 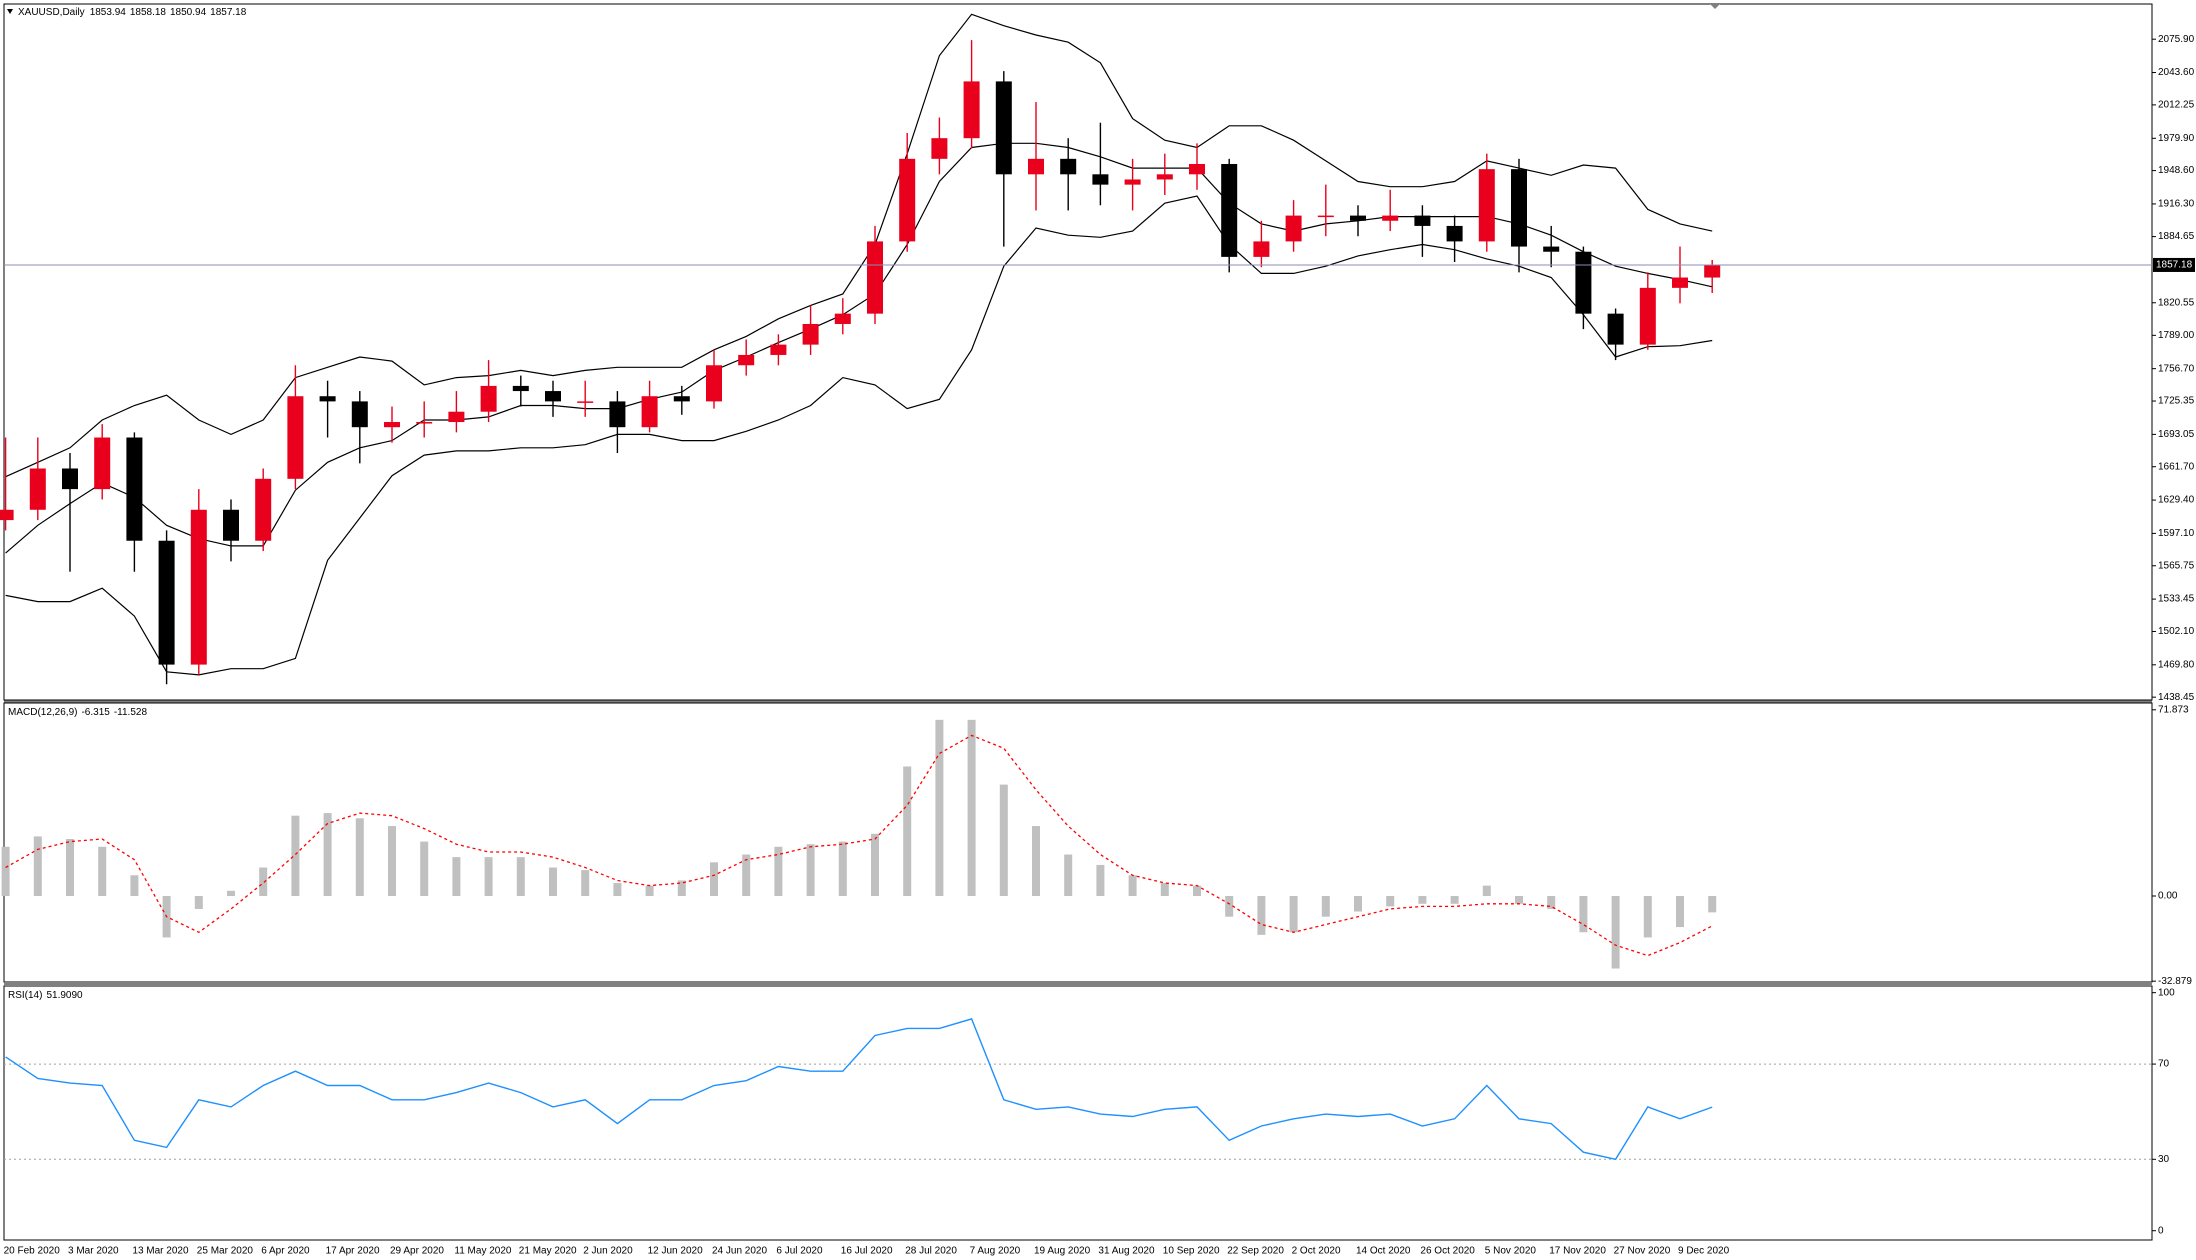 I want to click on x-tick-label: 31 Aug 2020, so click(x=1126, y=1251).